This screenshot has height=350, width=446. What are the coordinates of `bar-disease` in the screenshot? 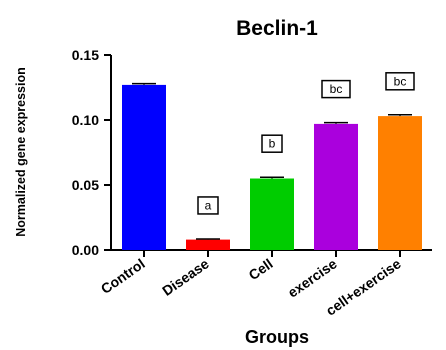 It's located at (208, 244).